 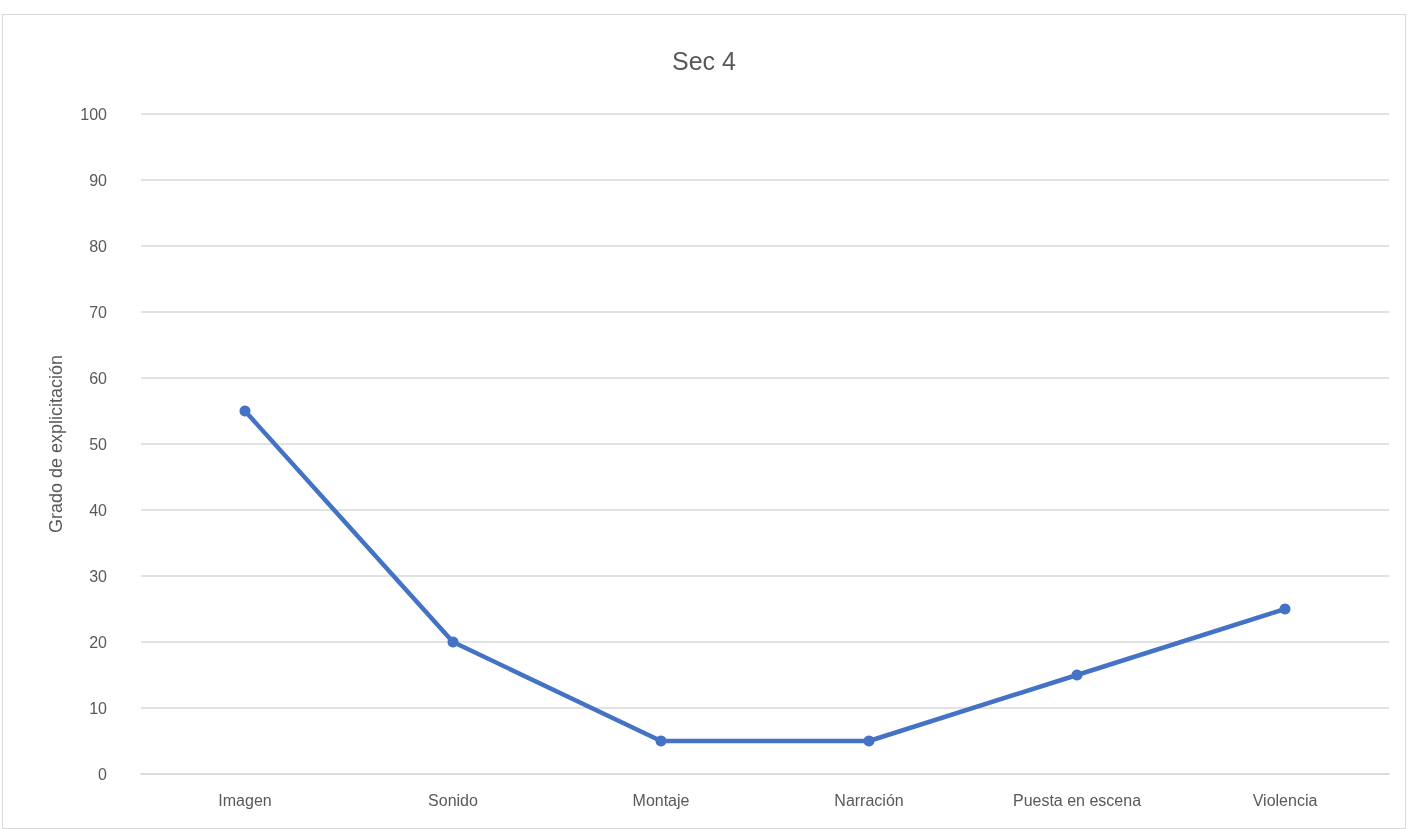 I want to click on y-tick-label: 30, so click(x=98, y=576).